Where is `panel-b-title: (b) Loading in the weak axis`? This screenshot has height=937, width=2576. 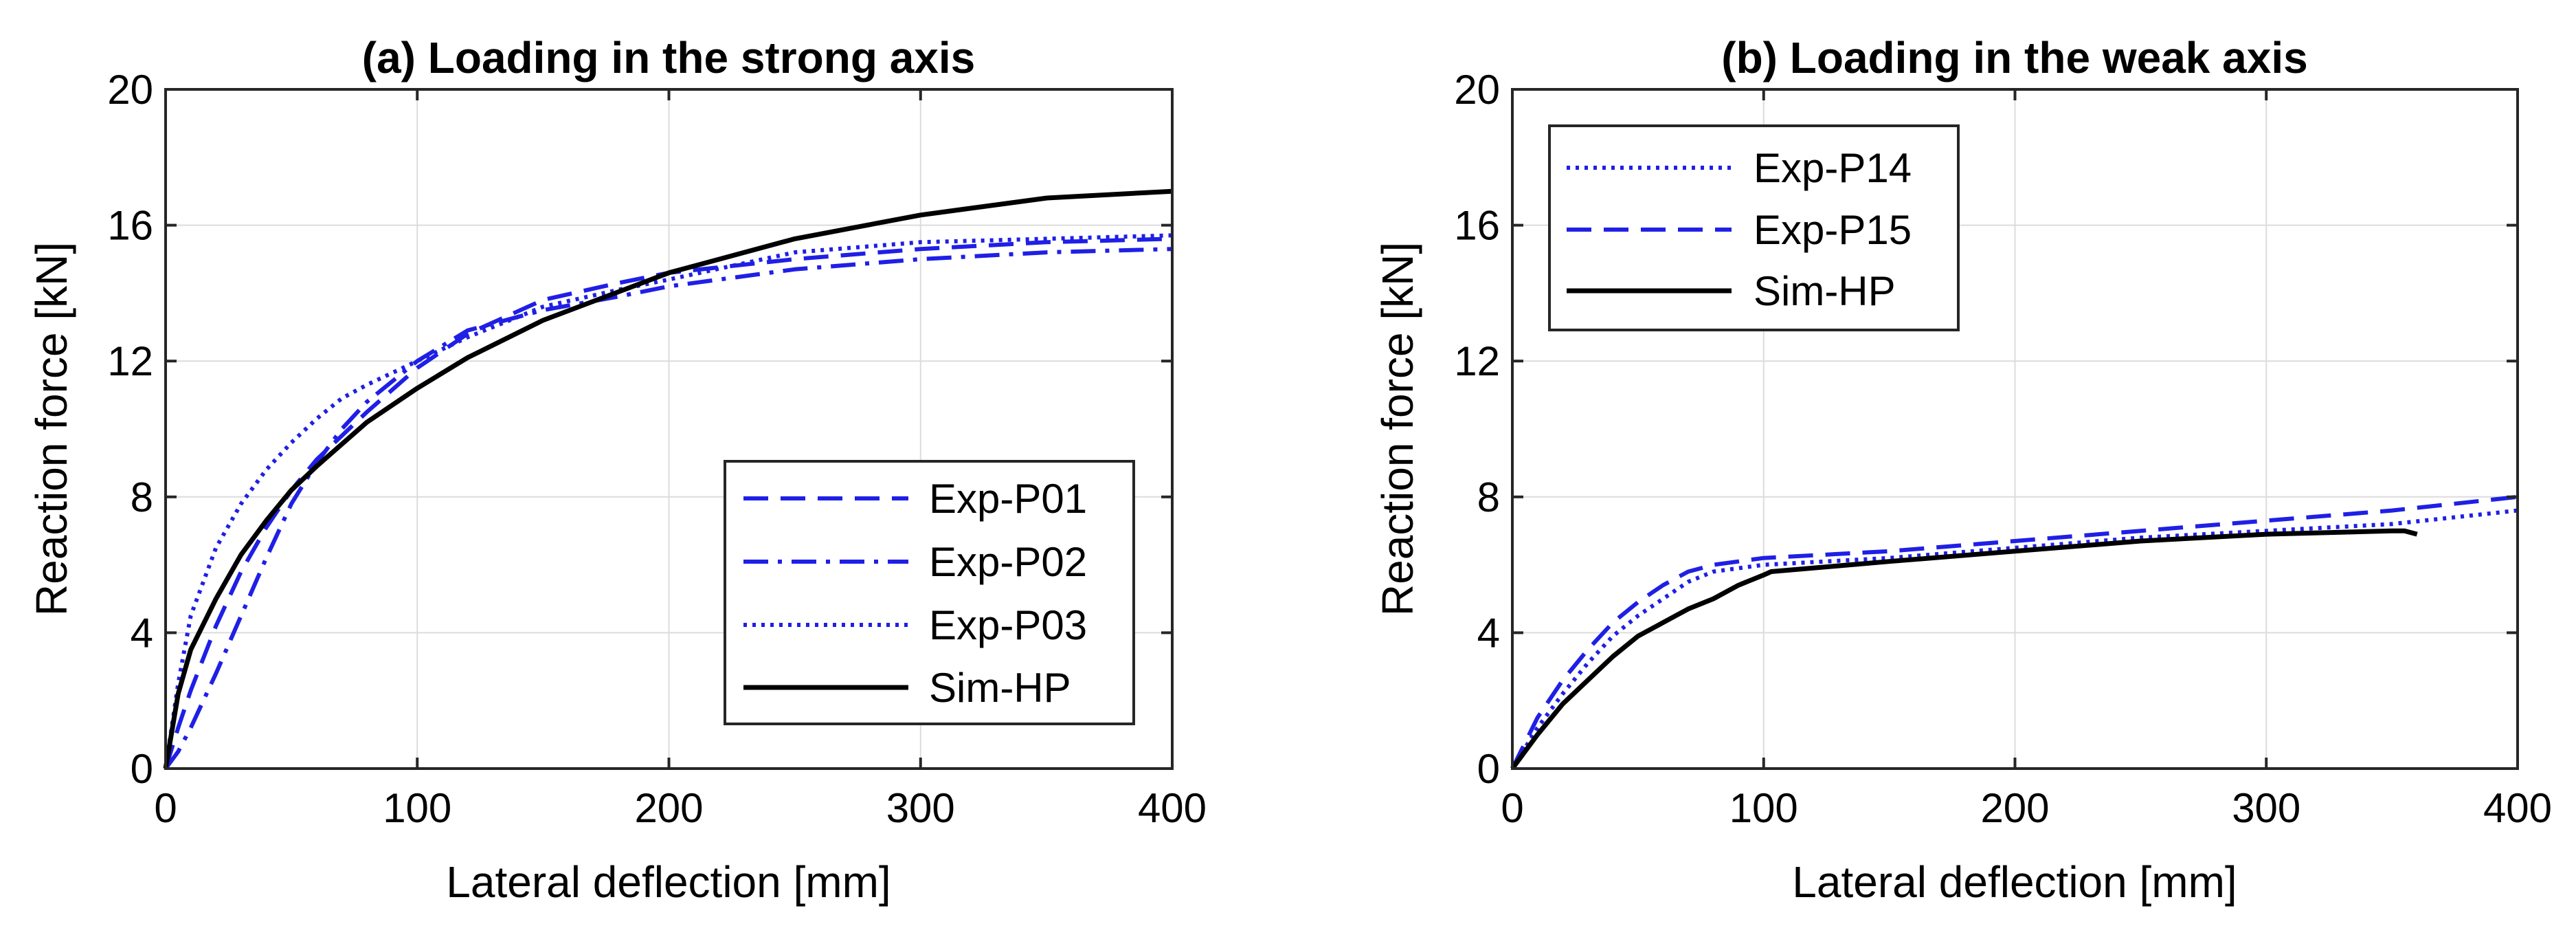 panel-b-title: (b) Loading in the weak axis is located at coordinates (2014, 57).